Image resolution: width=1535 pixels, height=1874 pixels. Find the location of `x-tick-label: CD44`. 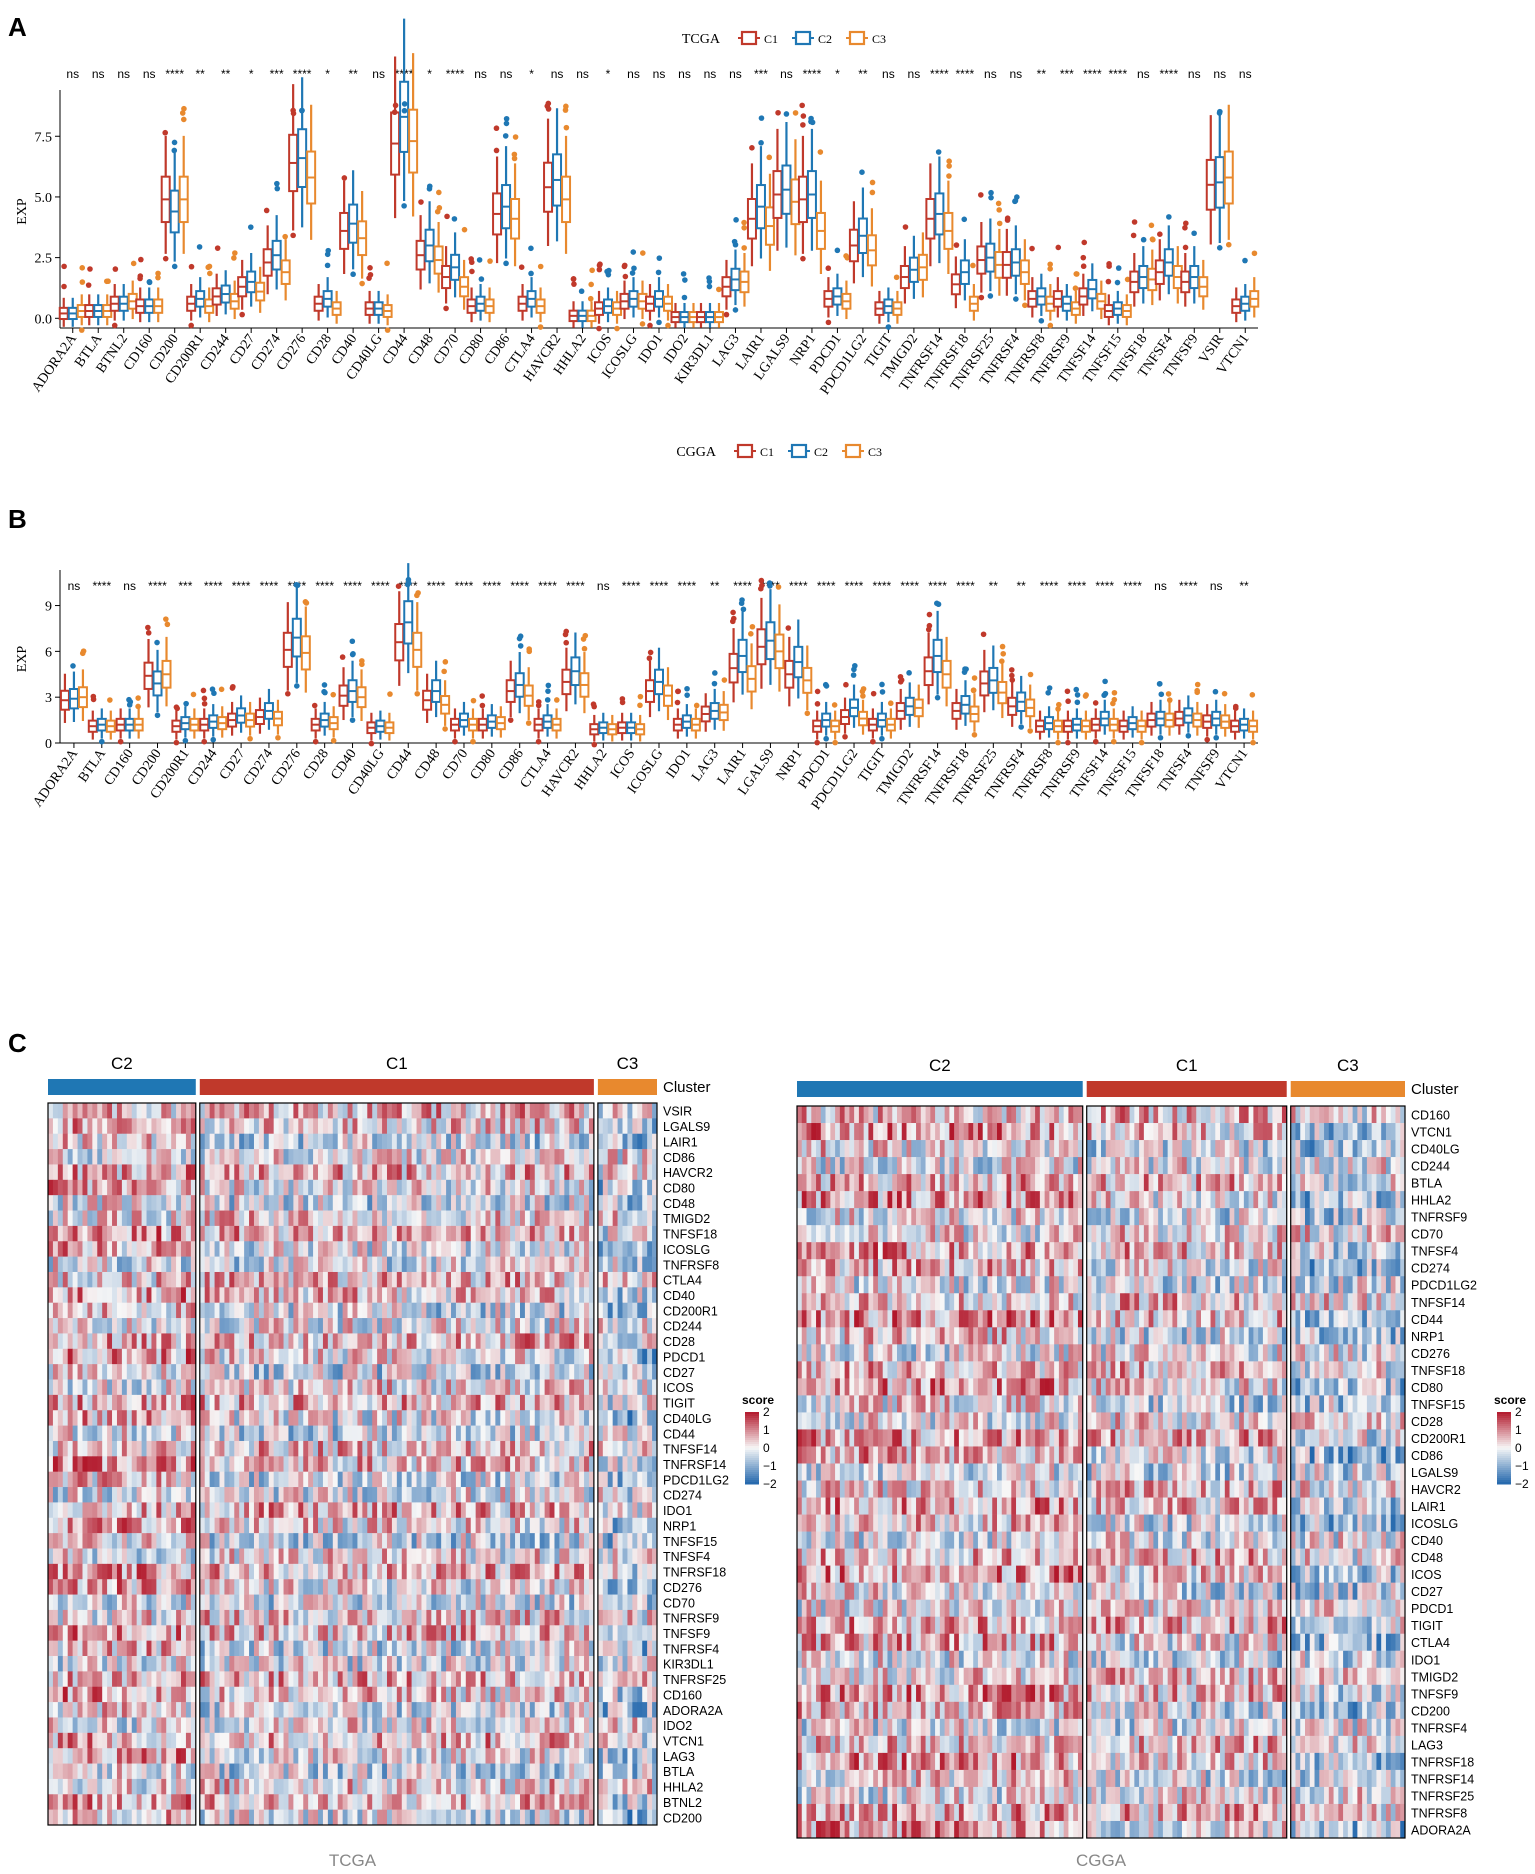

x-tick-label: CD44 is located at coordinates (399, 765).